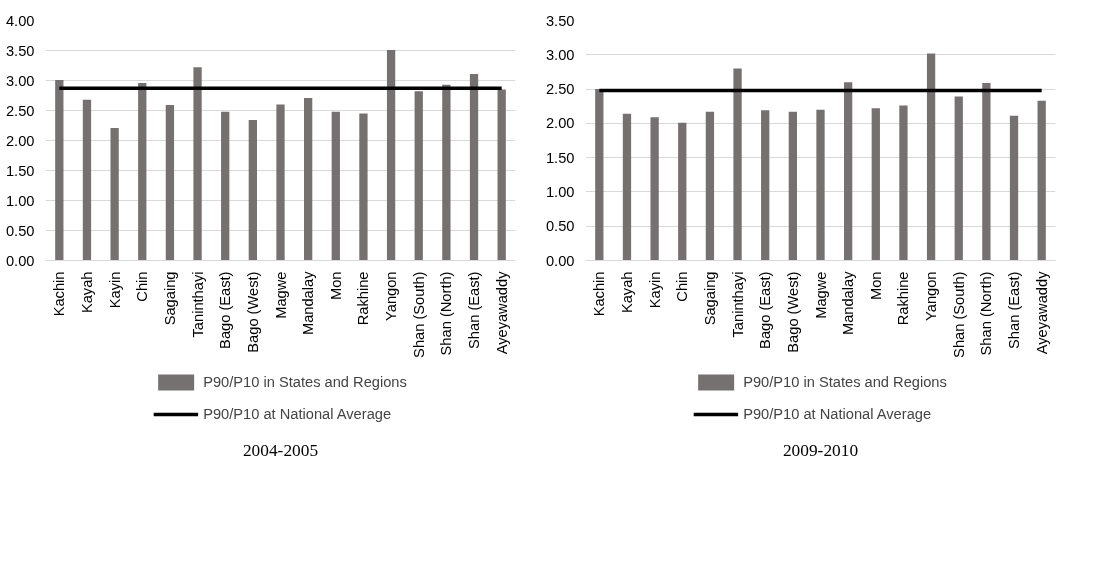 The height and width of the screenshot is (575, 1113). Describe the element at coordinates (820, 450) in the screenshot. I see `text: 2009-2010` at that location.